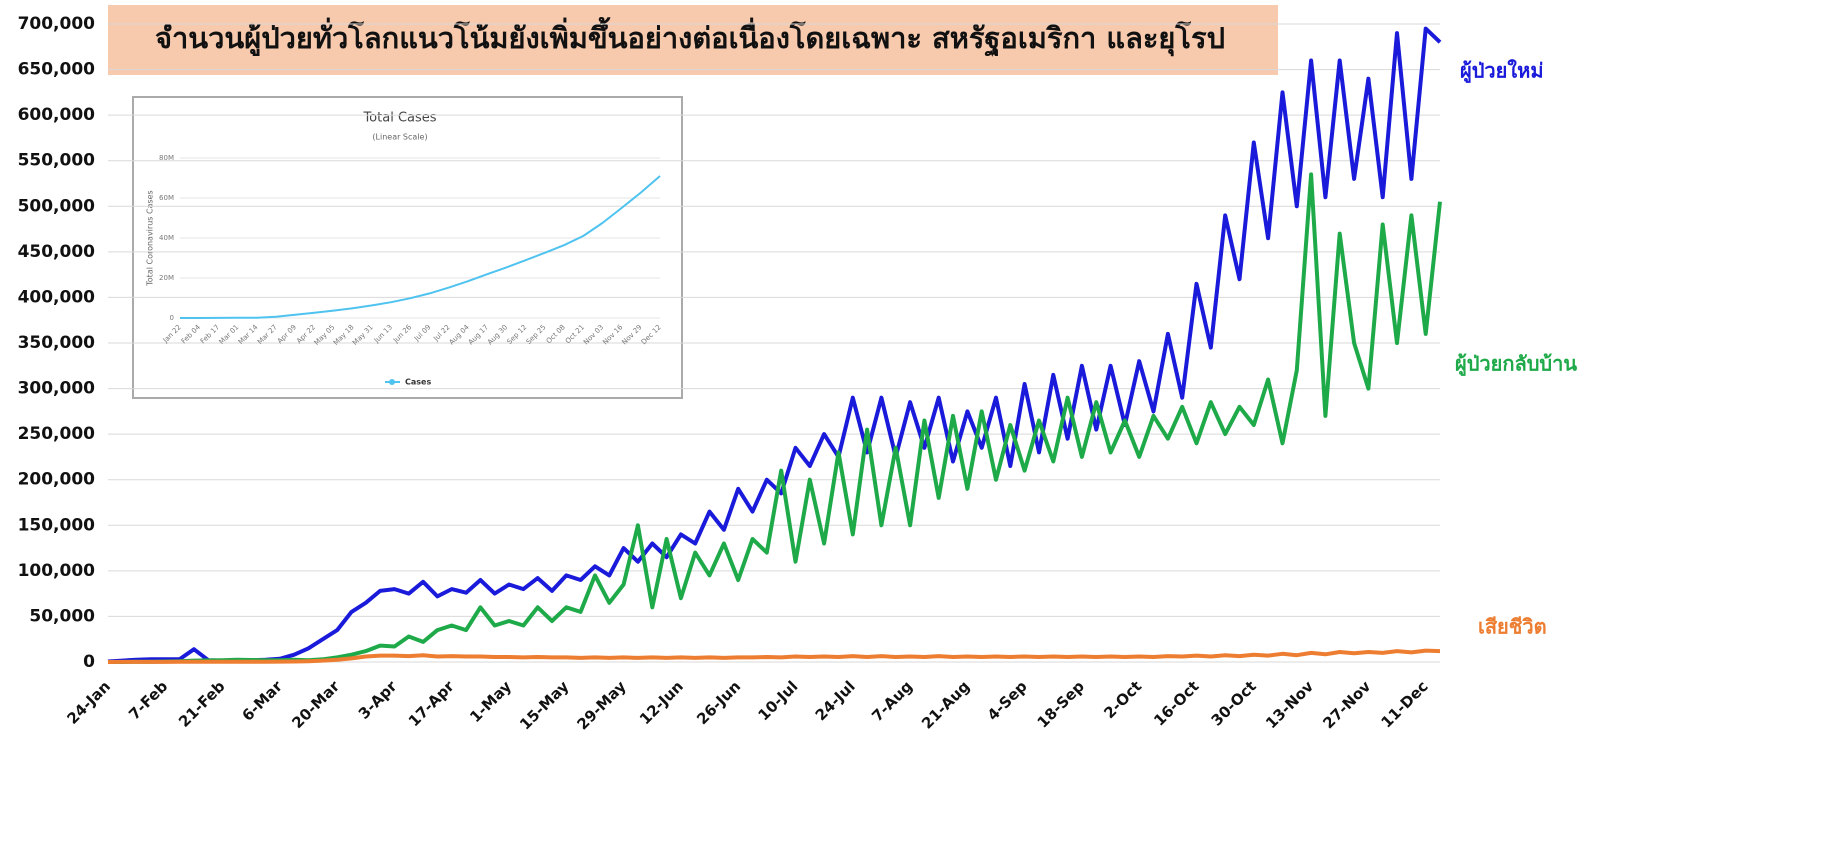 The width and height of the screenshot is (1826, 859). I want to click on y-tick-label: 100,000, so click(57, 571).